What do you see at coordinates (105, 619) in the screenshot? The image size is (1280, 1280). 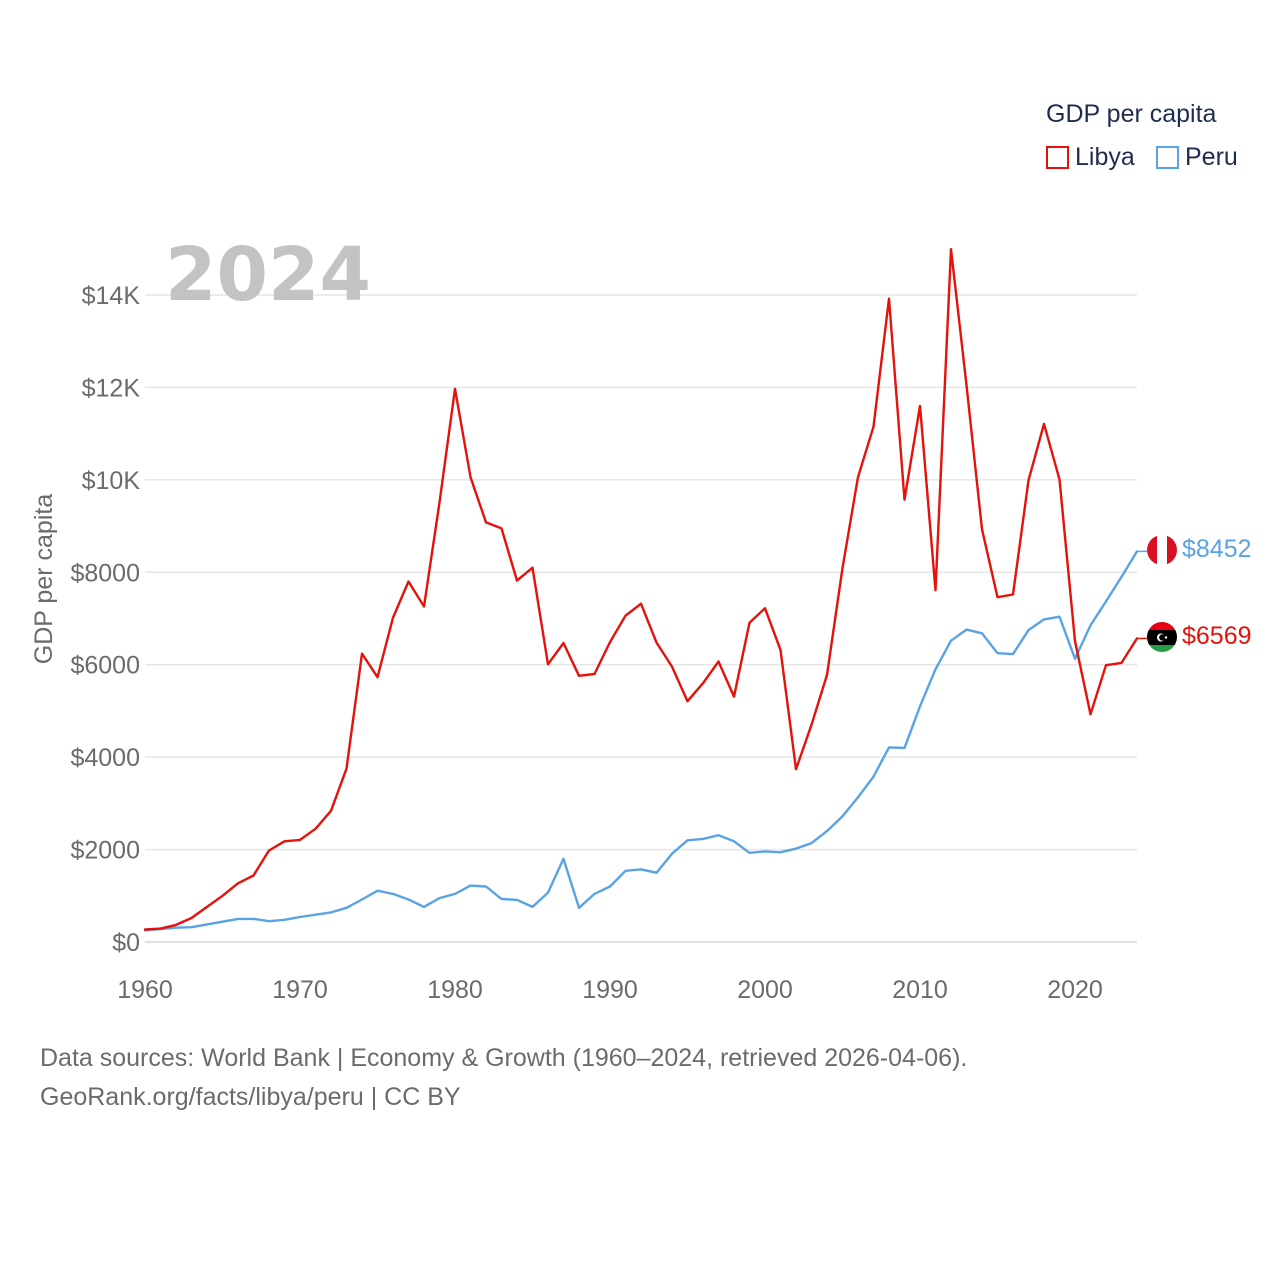 I see `y-axis-ticks: $0 $2000 $4000 $6000 $8000 $10K $12K $14K` at bounding box center [105, 619].